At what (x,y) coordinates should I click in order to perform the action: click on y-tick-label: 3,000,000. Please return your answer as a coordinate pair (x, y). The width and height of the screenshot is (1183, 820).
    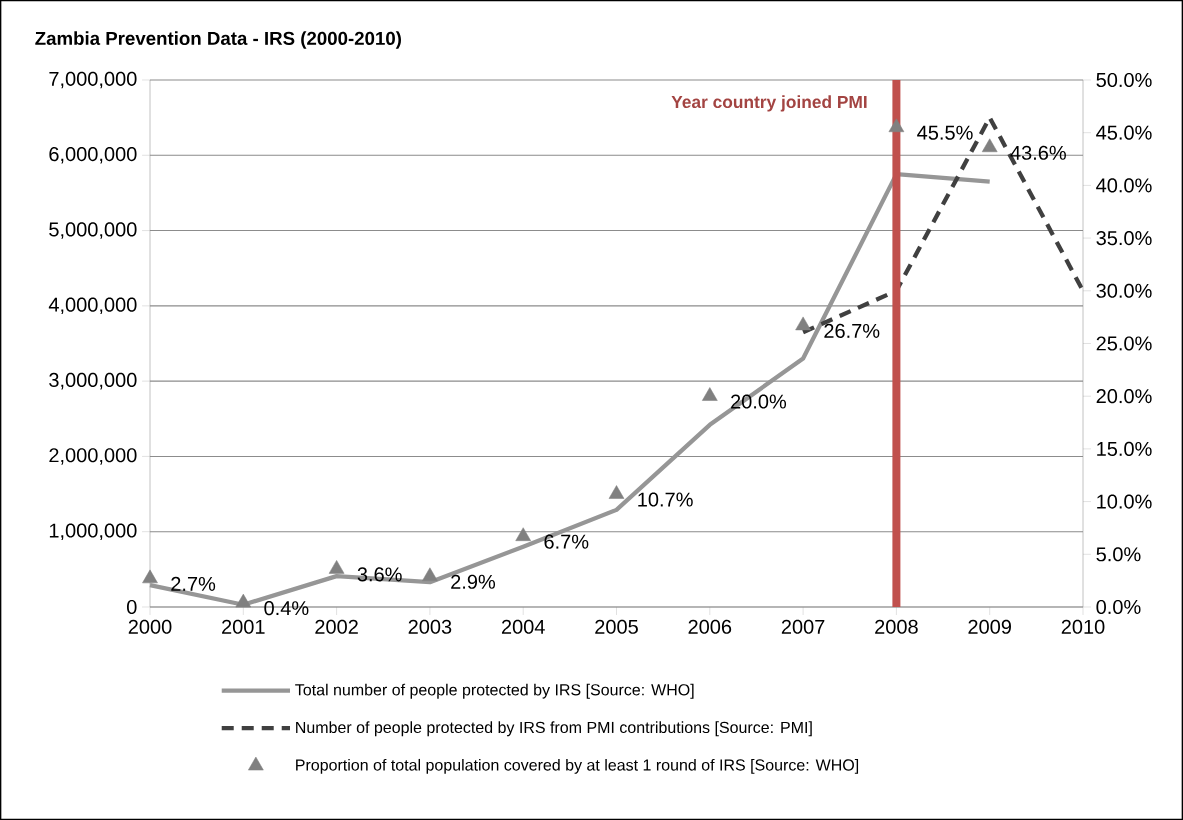
    Looking at the image, I should click on (93, 381).